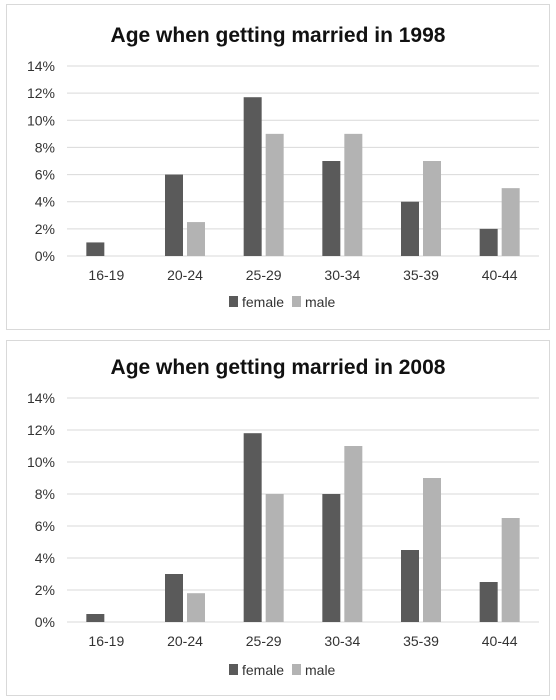  What do you see at coordinates (278, 35) in the screenshot?
I see `chart-title: Age when getting married in 1998` at bounding box center [278, 35].